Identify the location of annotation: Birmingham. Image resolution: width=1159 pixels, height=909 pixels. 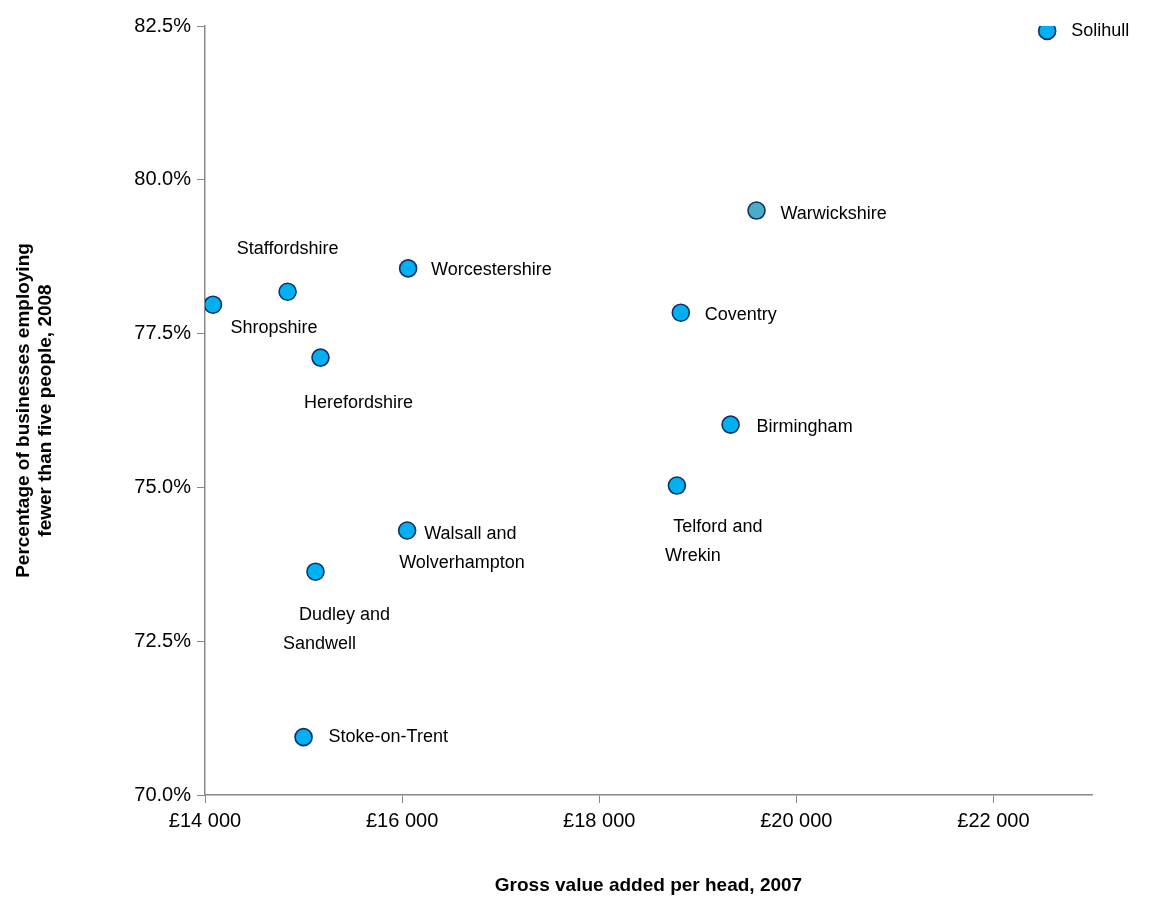
(804, 425).